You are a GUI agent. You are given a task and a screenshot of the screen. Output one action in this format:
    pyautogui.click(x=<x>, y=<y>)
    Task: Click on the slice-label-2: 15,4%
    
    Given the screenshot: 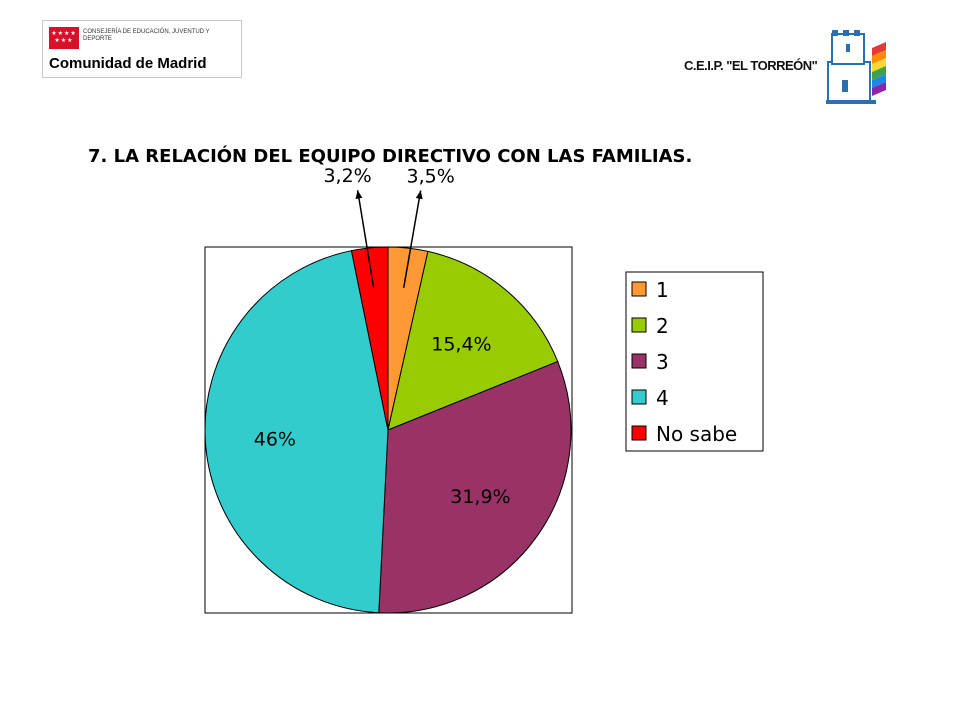 What is the action you would take?
    pyautogui.click(x=461, y=344)
    